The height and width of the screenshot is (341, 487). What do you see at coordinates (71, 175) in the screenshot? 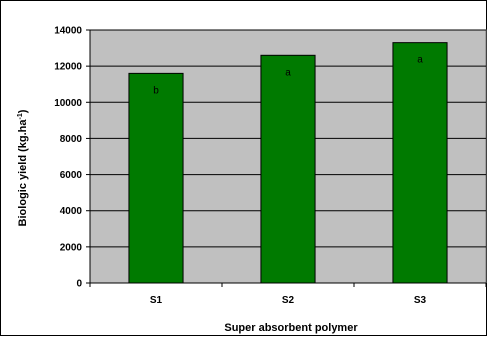
I see `y-tick-label: 6000` at bounding box center [71, 175].